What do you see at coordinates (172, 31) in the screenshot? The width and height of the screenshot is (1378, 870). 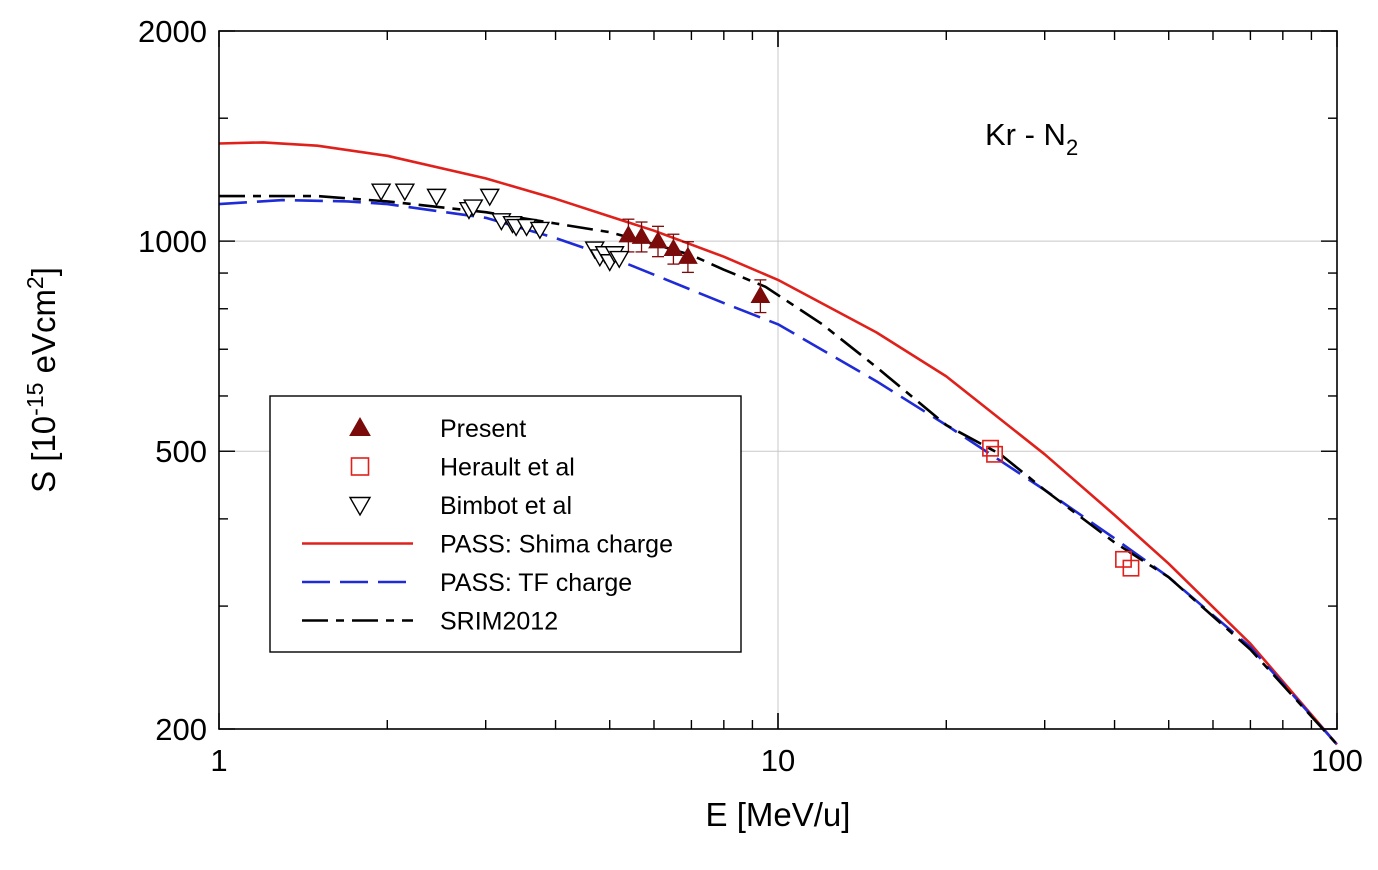 I see `y-tick-label: 2000` at bounding box center [172, 31].